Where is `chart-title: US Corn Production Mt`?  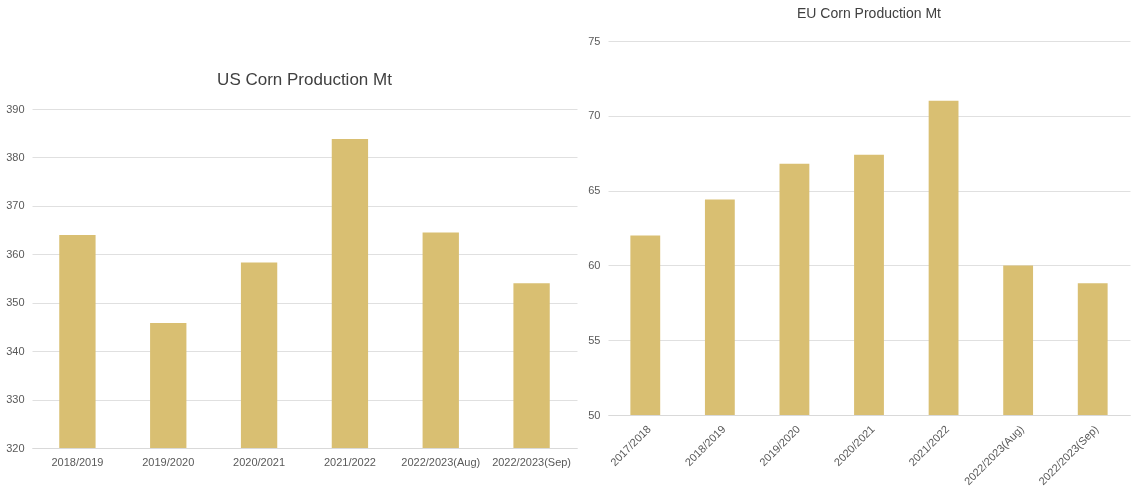
chart-title: US Corn Production Mt is located at coordinates (305, 79).